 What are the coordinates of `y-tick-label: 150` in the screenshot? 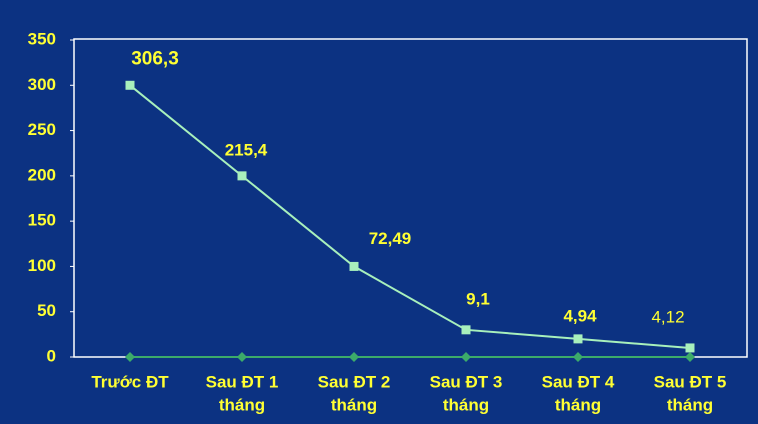 It's located at (42, 220).